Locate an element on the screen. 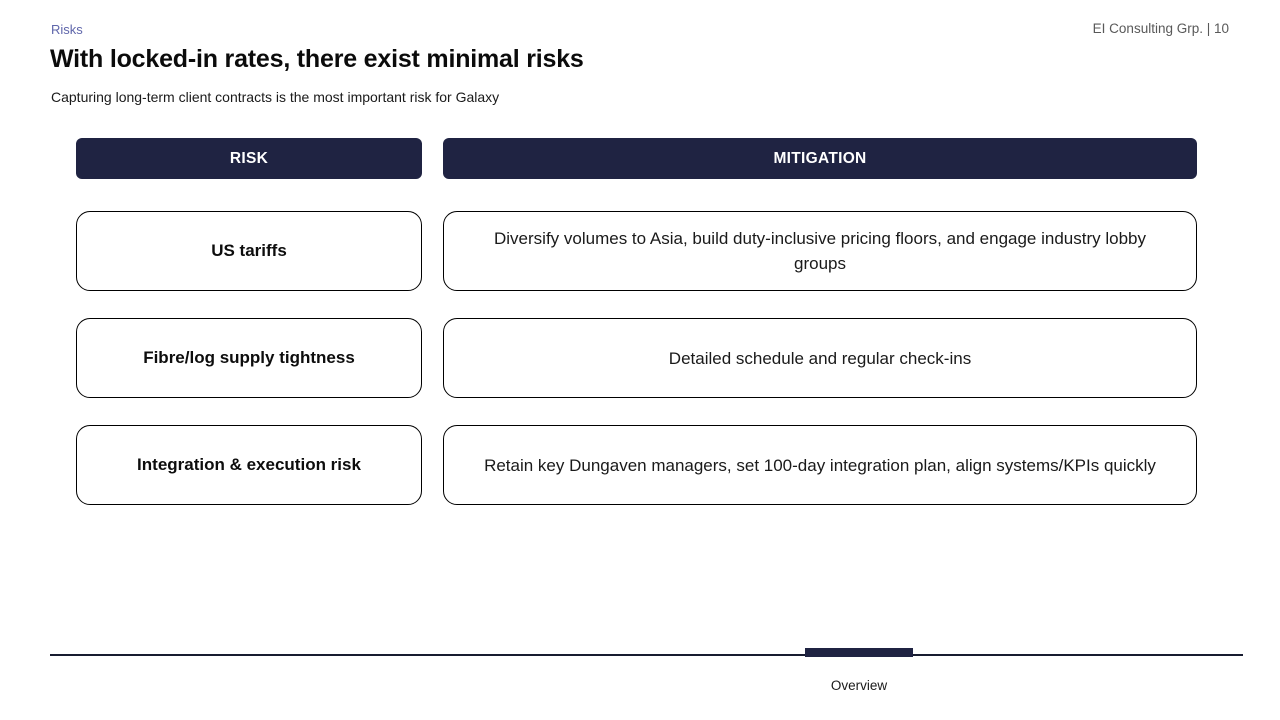 The width and height of the screenshot is (1280, 720). risk-column-header: RISK is located at coordinates (249, 158).